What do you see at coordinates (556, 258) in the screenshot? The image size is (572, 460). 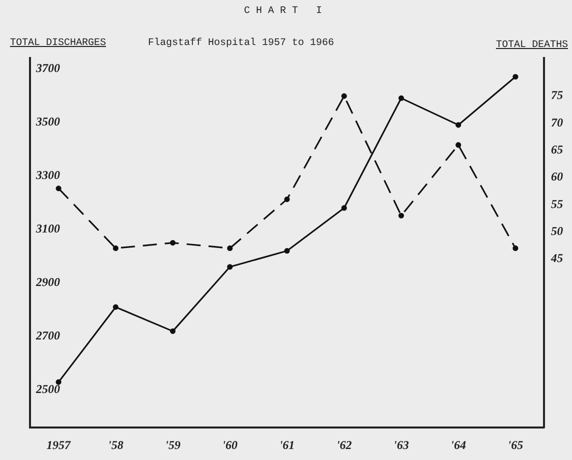 I see `y2-tick-label: 45` at bounding box center [556, 258].